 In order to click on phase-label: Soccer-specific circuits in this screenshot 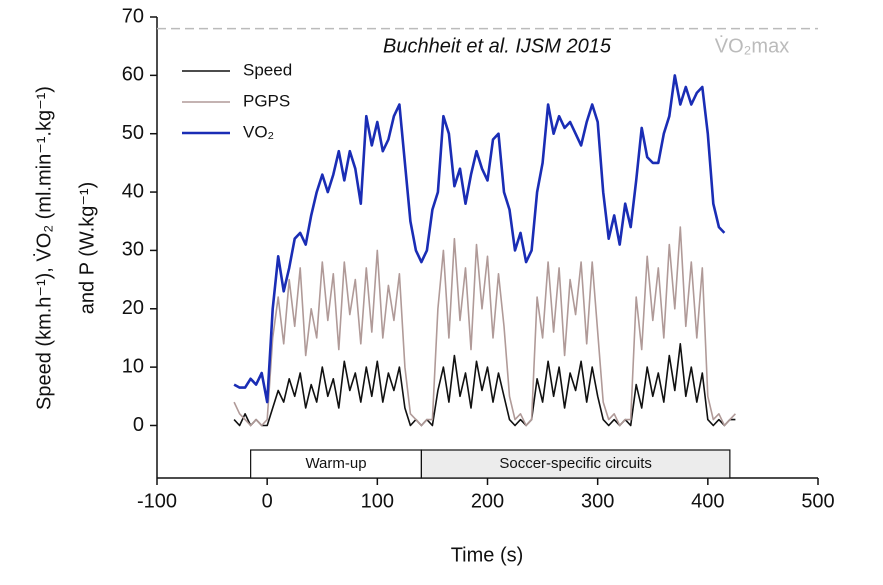, I will do `click(575, 463)`.